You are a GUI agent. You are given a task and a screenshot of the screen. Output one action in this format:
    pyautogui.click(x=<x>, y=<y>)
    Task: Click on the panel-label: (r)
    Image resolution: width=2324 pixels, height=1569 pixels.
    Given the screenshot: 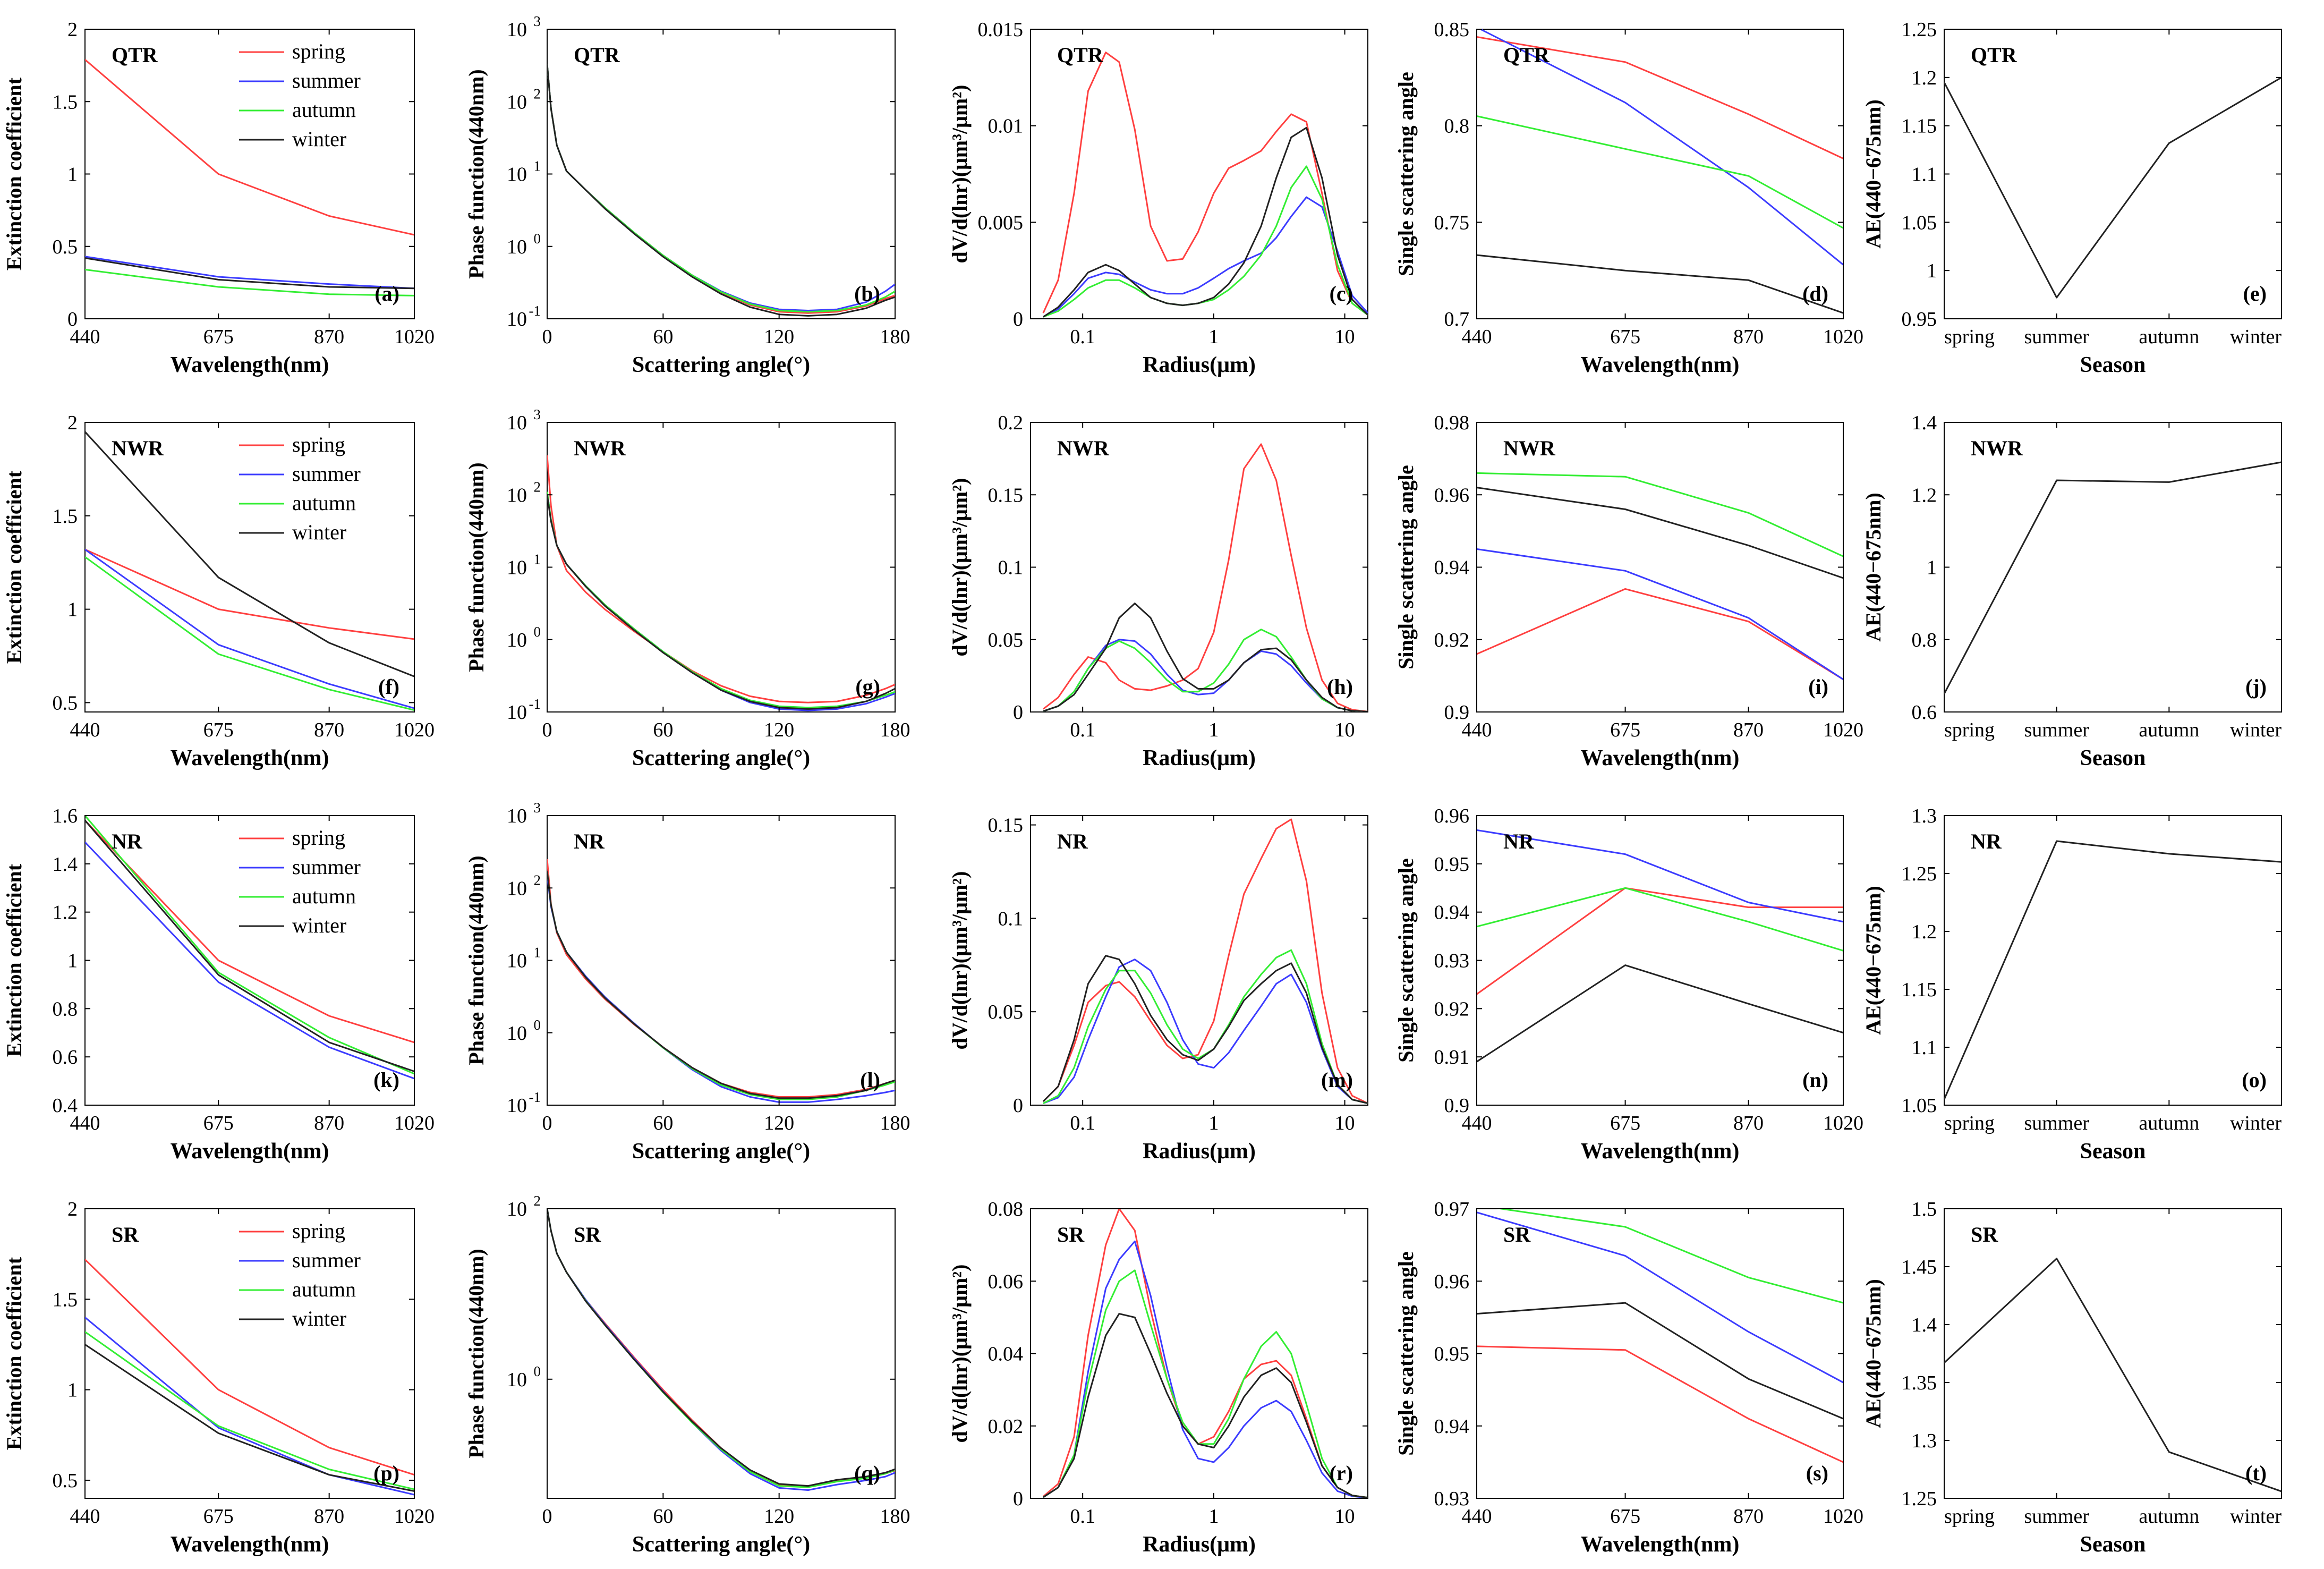 What is the action you would take?
    pyautogui.click(x=1341, y=1473)
    